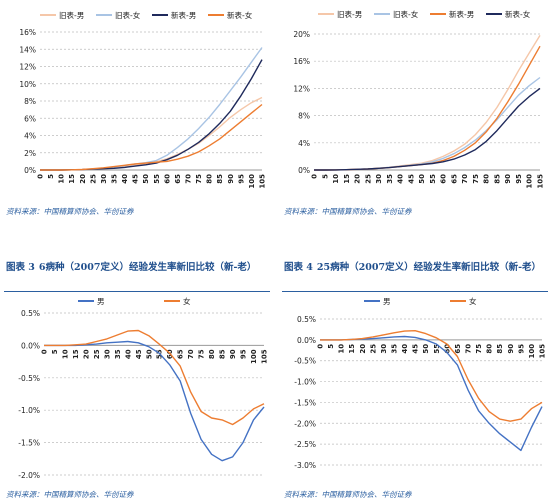  I want to click on source-note-bottom-right: 资料来源：中国精算师协会、华创证券, so click(348, 494).